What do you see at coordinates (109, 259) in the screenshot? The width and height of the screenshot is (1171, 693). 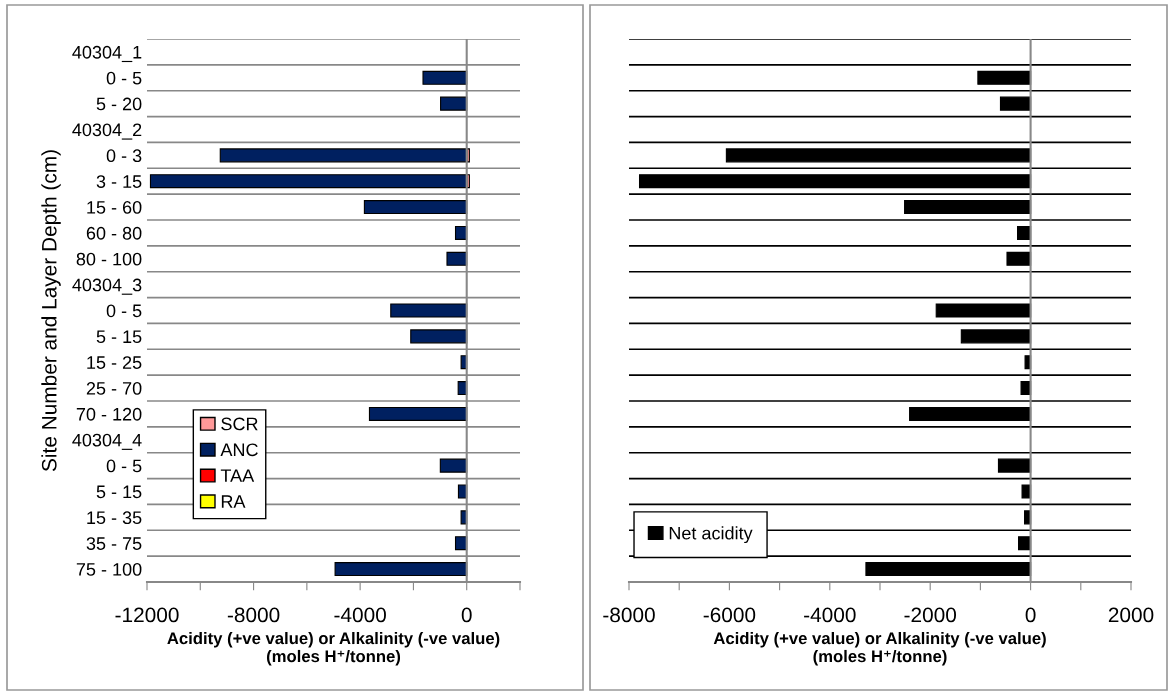 I see `y-tick-label: 80 - 100` at bounding box center [109, 259].